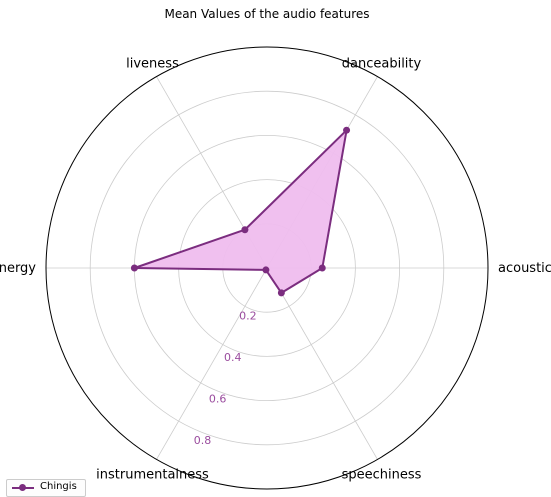  Describe the element at coordinates (266, 14) in the screenshot. I see `chart-title: Mean Values of the audio features` at that location.